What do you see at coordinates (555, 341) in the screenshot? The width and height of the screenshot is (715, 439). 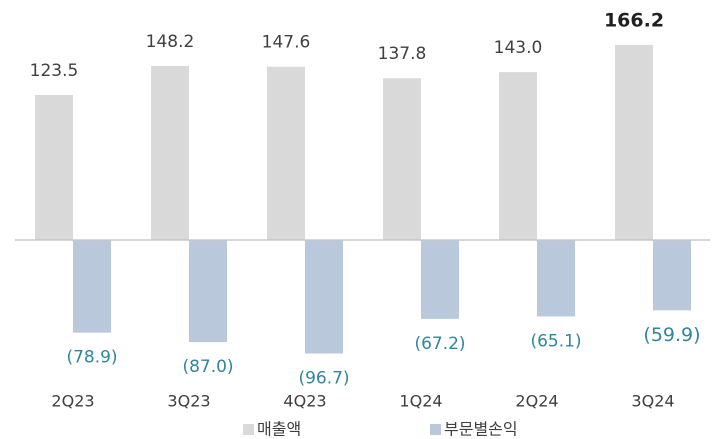 I see `data-label: (65.1)` at bounding box center [555, 341].